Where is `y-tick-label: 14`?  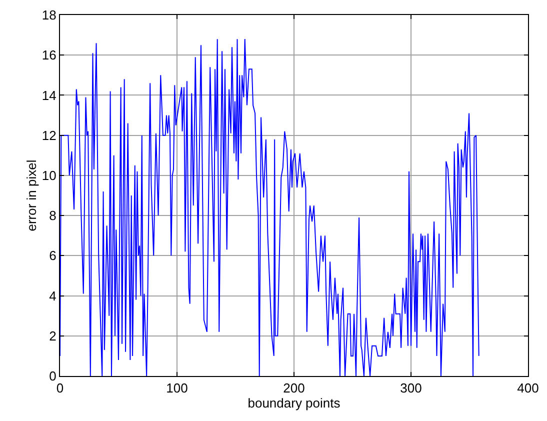
y-tick-label: 14 is located at coordinates (49, 95).